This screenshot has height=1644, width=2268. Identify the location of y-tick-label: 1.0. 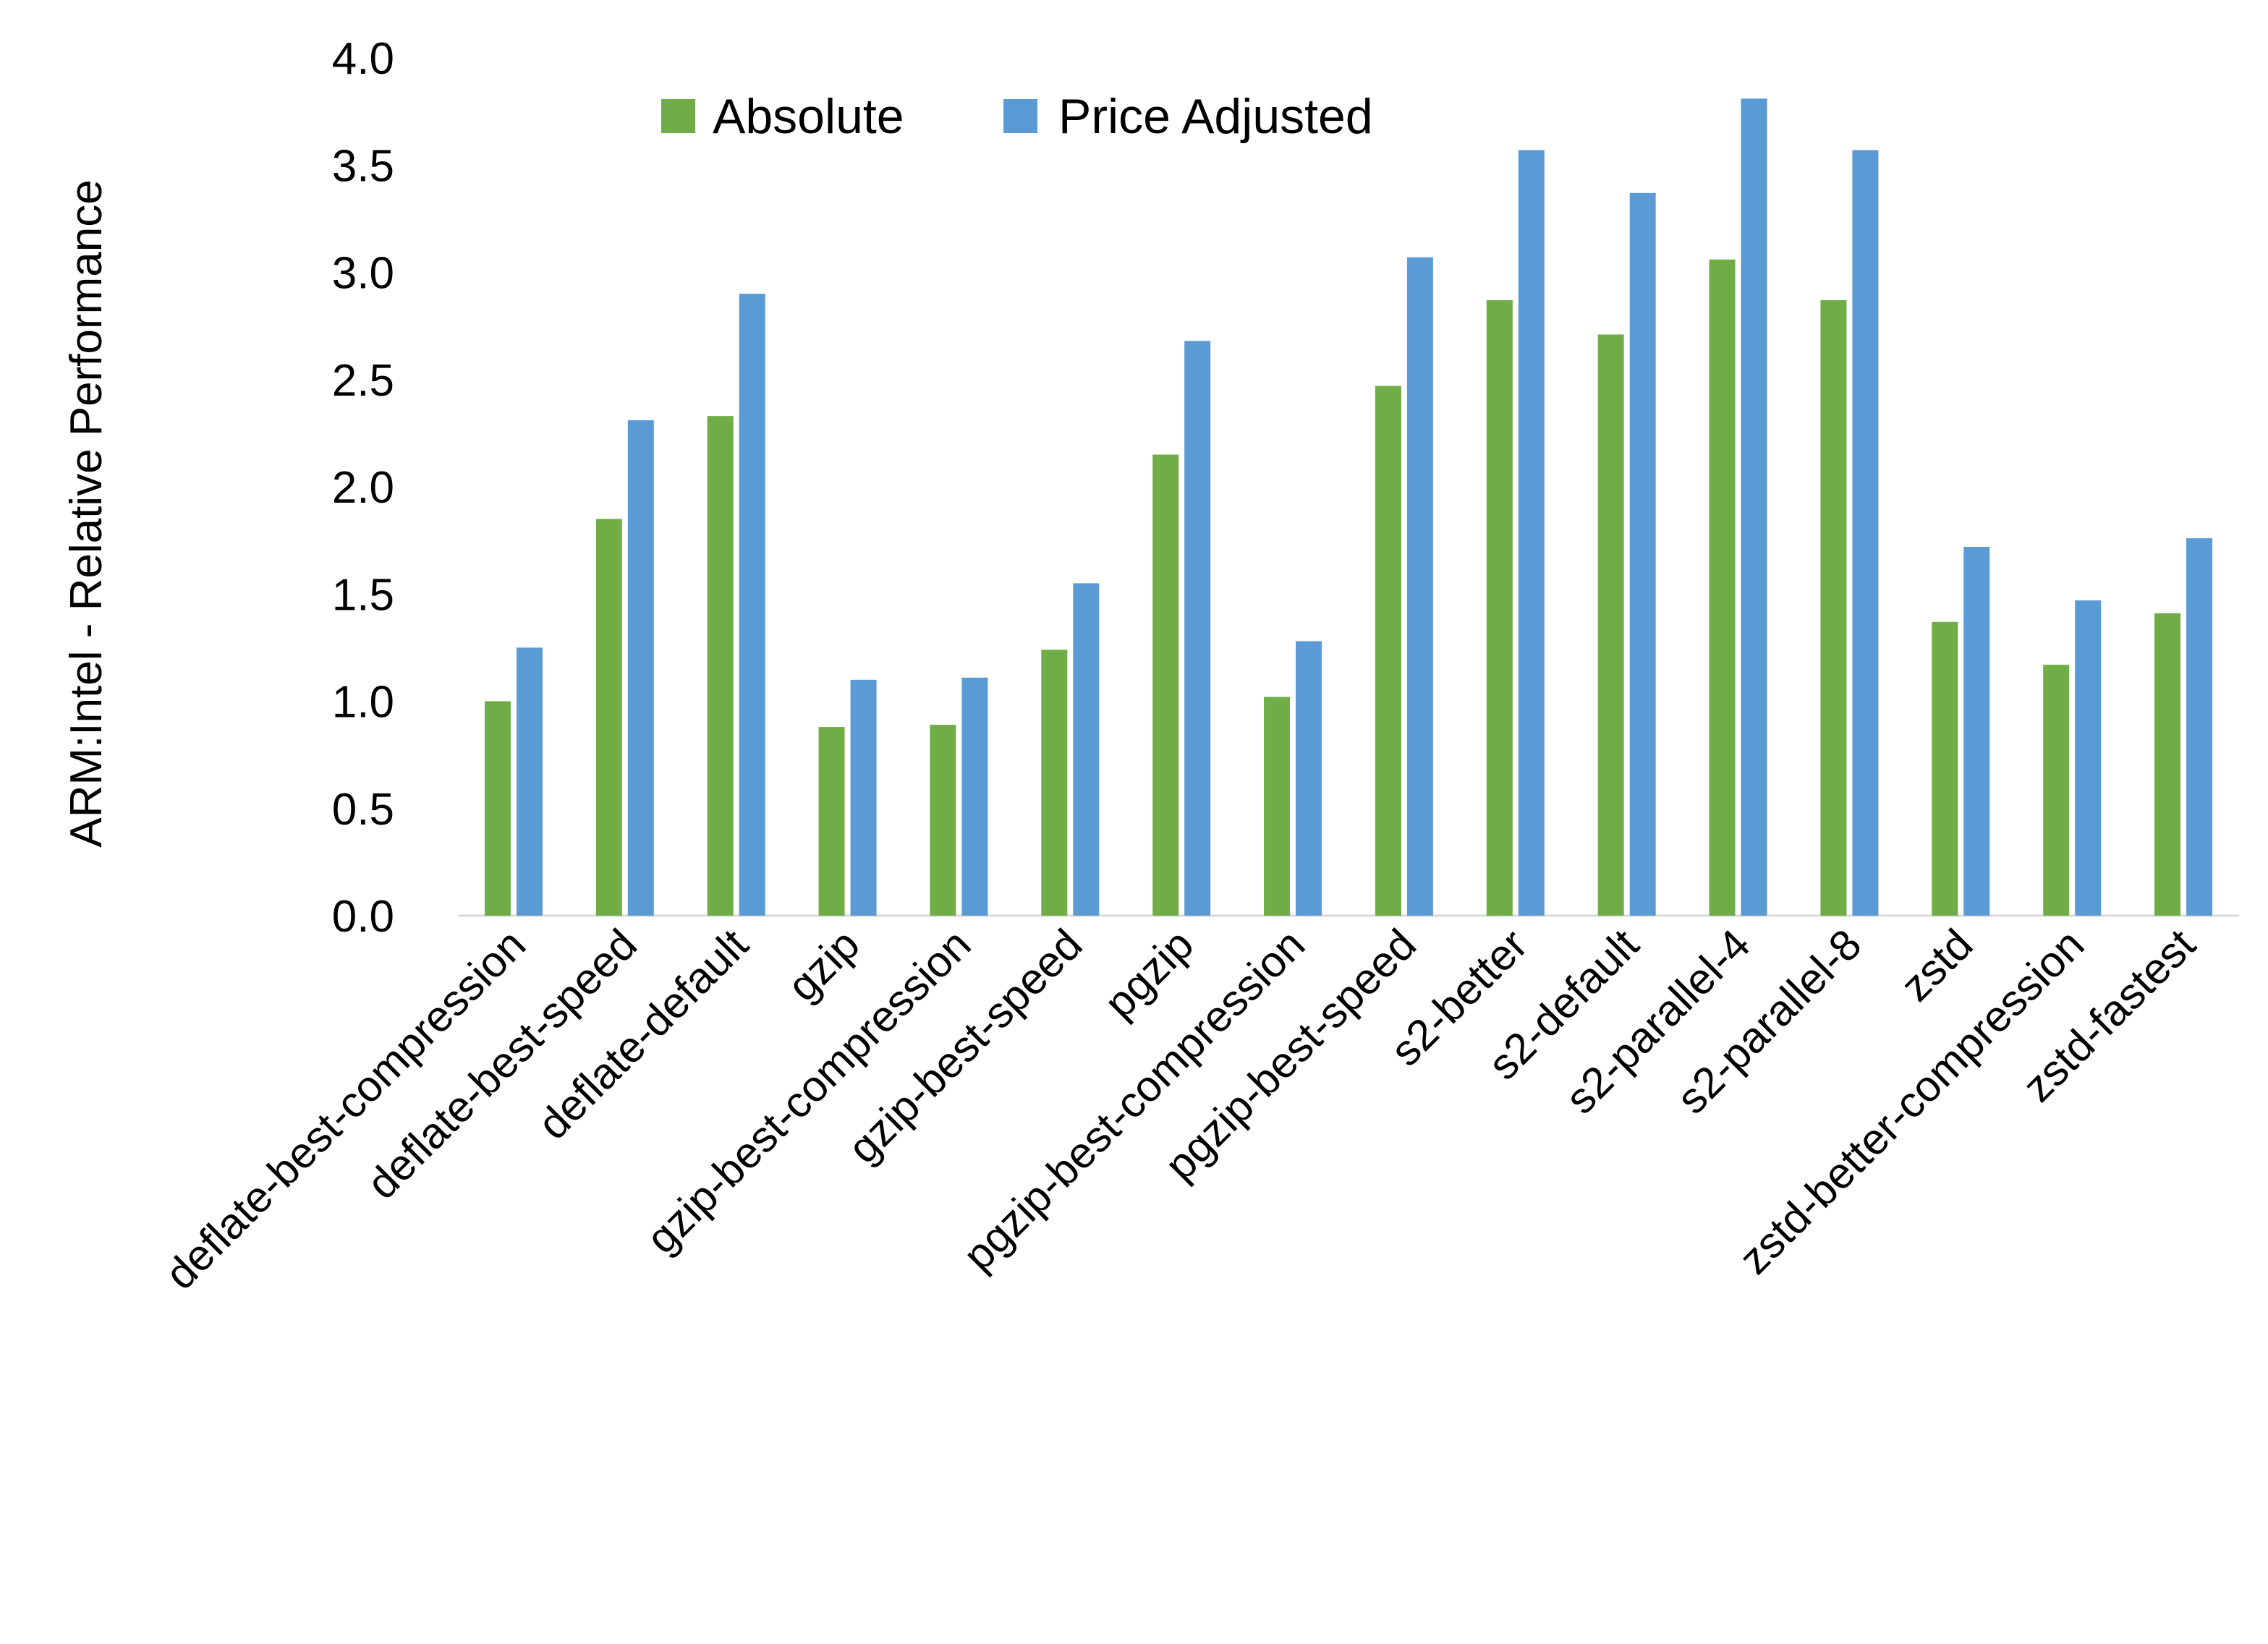
(363, 703).